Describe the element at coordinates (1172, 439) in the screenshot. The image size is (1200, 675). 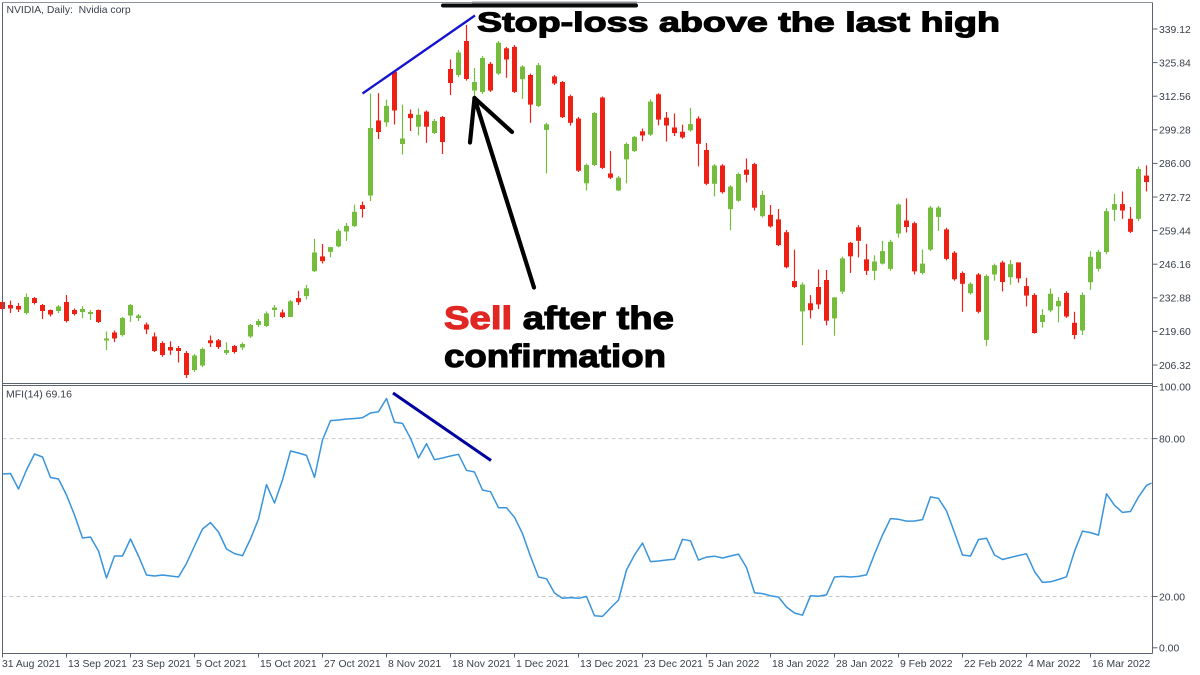
I see `svg-text: 80.00` at that location.